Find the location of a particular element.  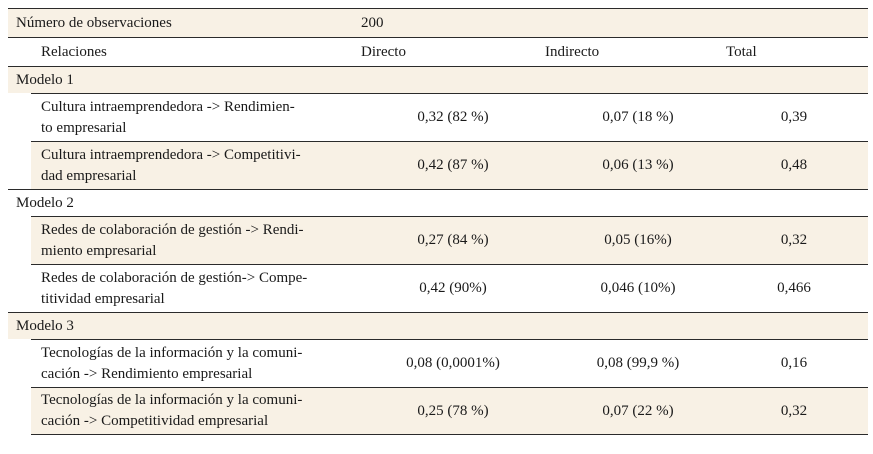

direct-value: 0,08 (0,0001%) is located at coordinates (453, 363).